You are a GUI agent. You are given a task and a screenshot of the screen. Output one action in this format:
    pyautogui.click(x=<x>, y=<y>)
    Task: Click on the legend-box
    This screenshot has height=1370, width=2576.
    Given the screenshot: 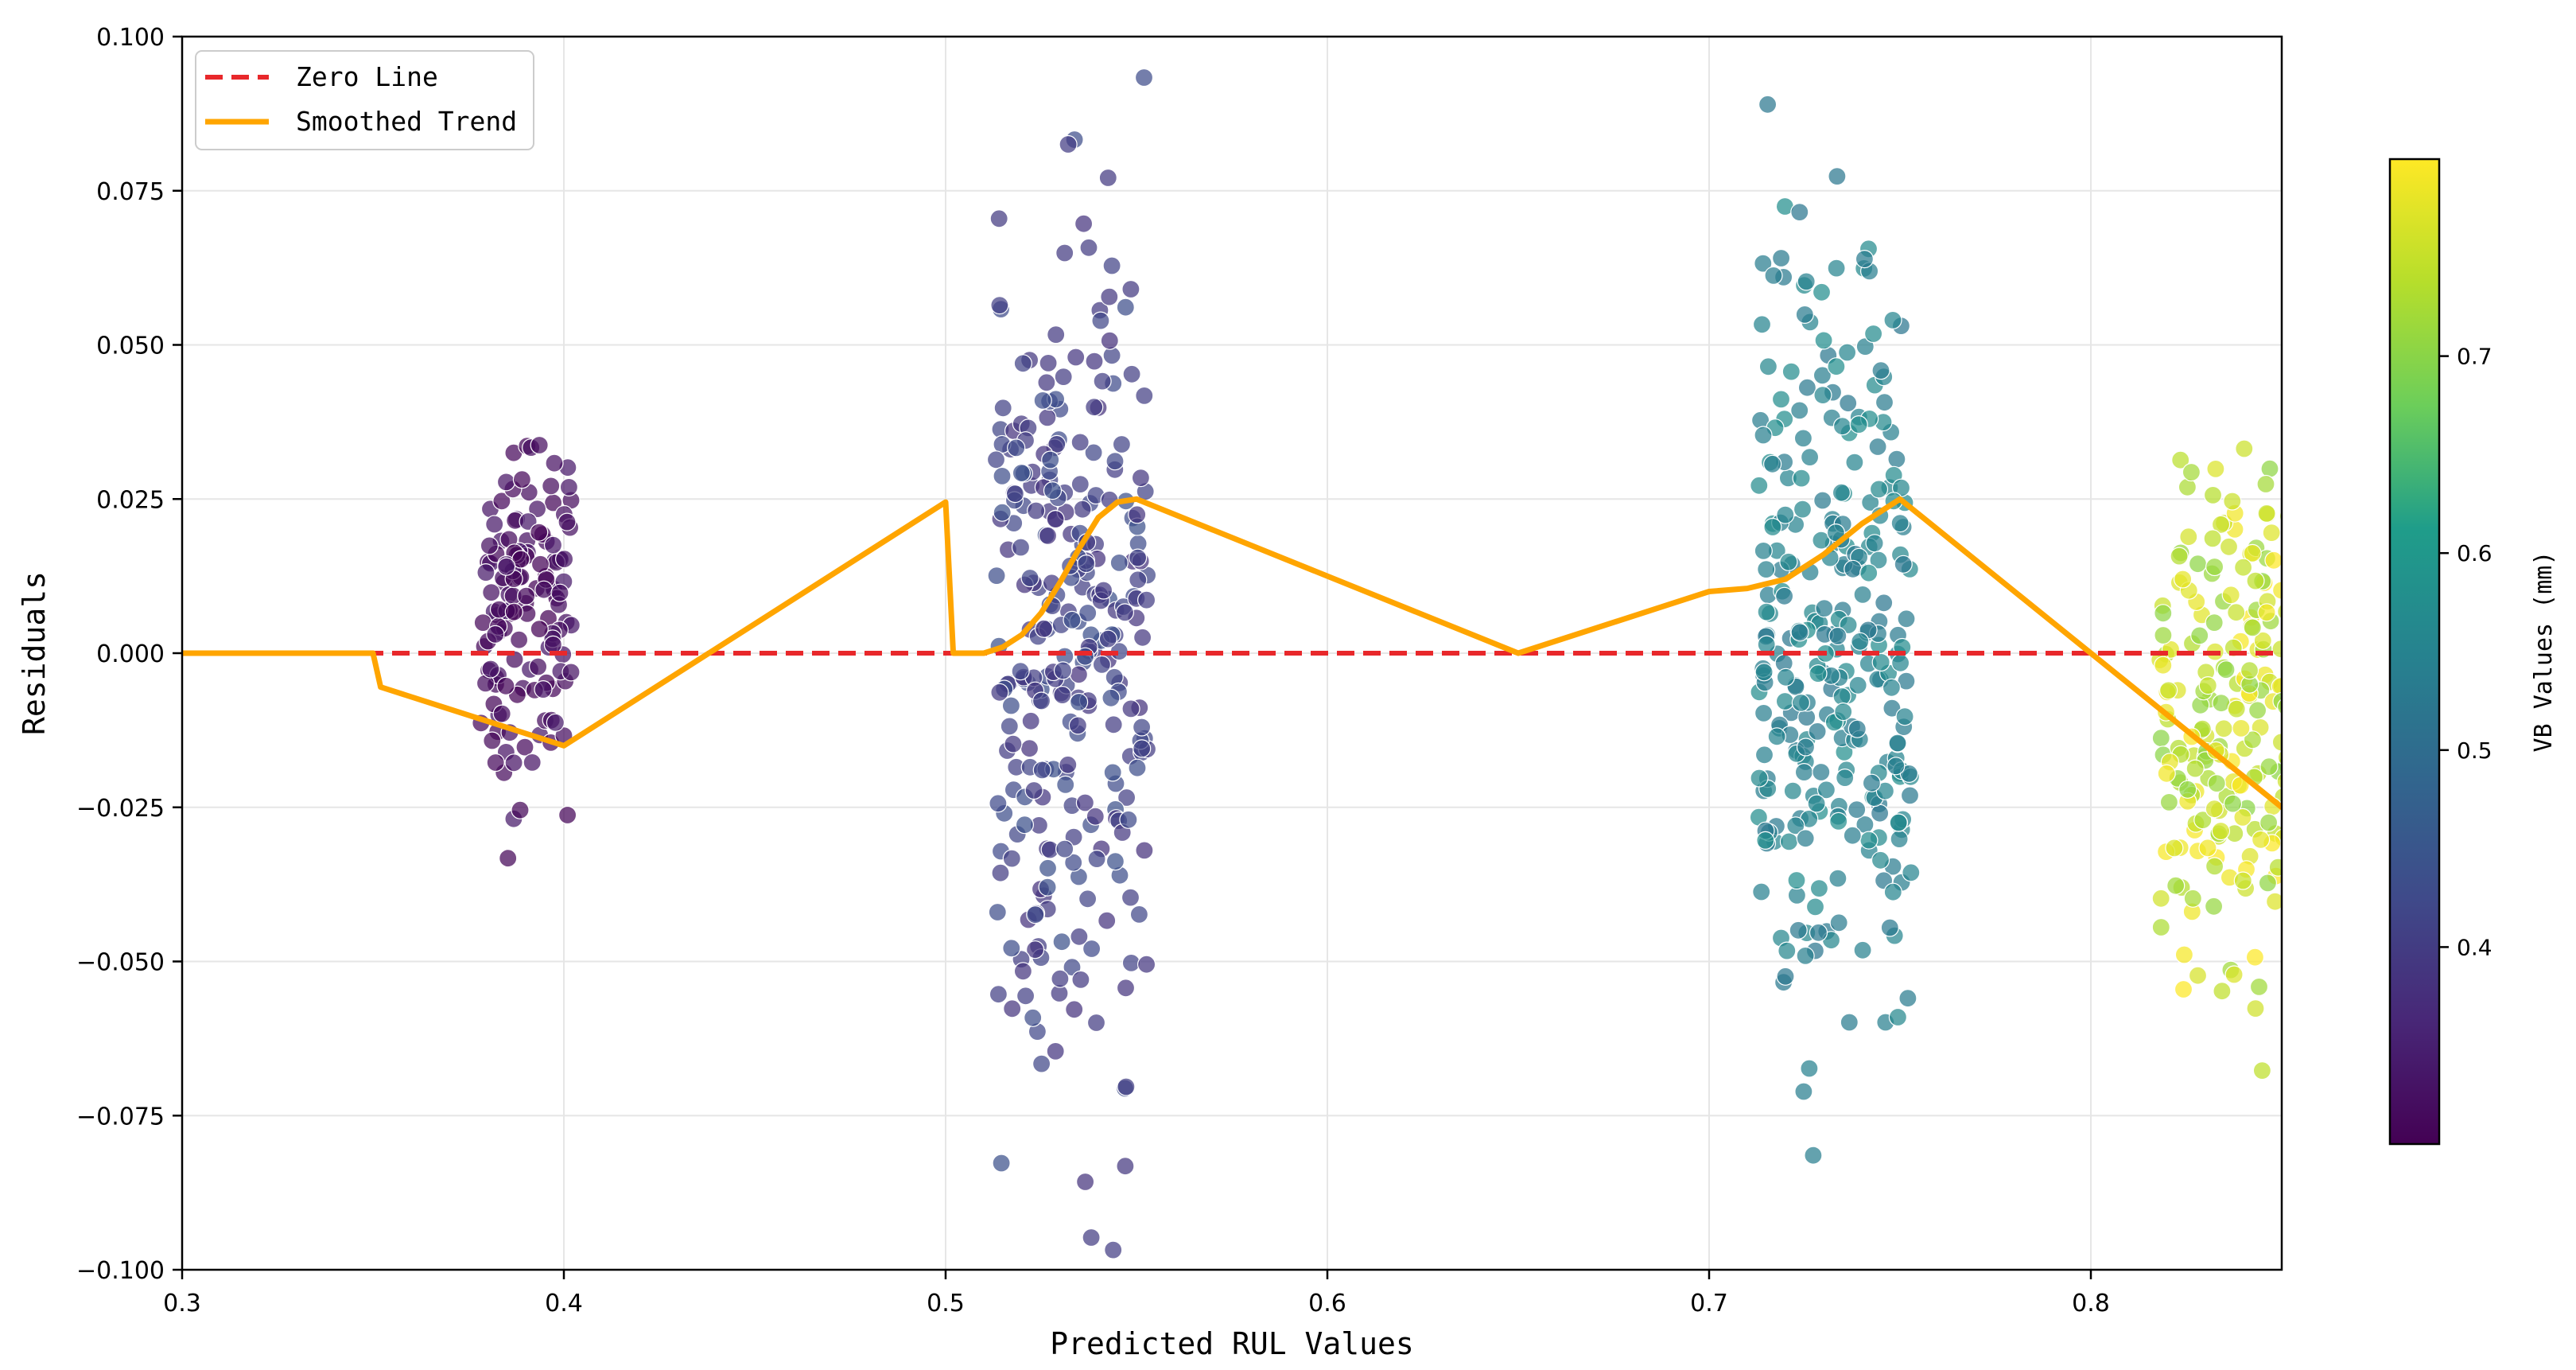 What is the action you would take?
    pyautogui.click(x=364, y=100)
    